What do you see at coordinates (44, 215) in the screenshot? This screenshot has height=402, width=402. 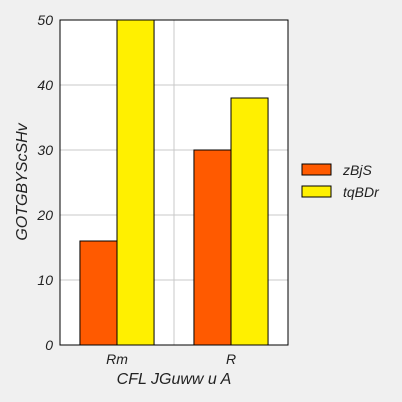 I see `y-tick-label: 20` at bounding box center [44, 215].